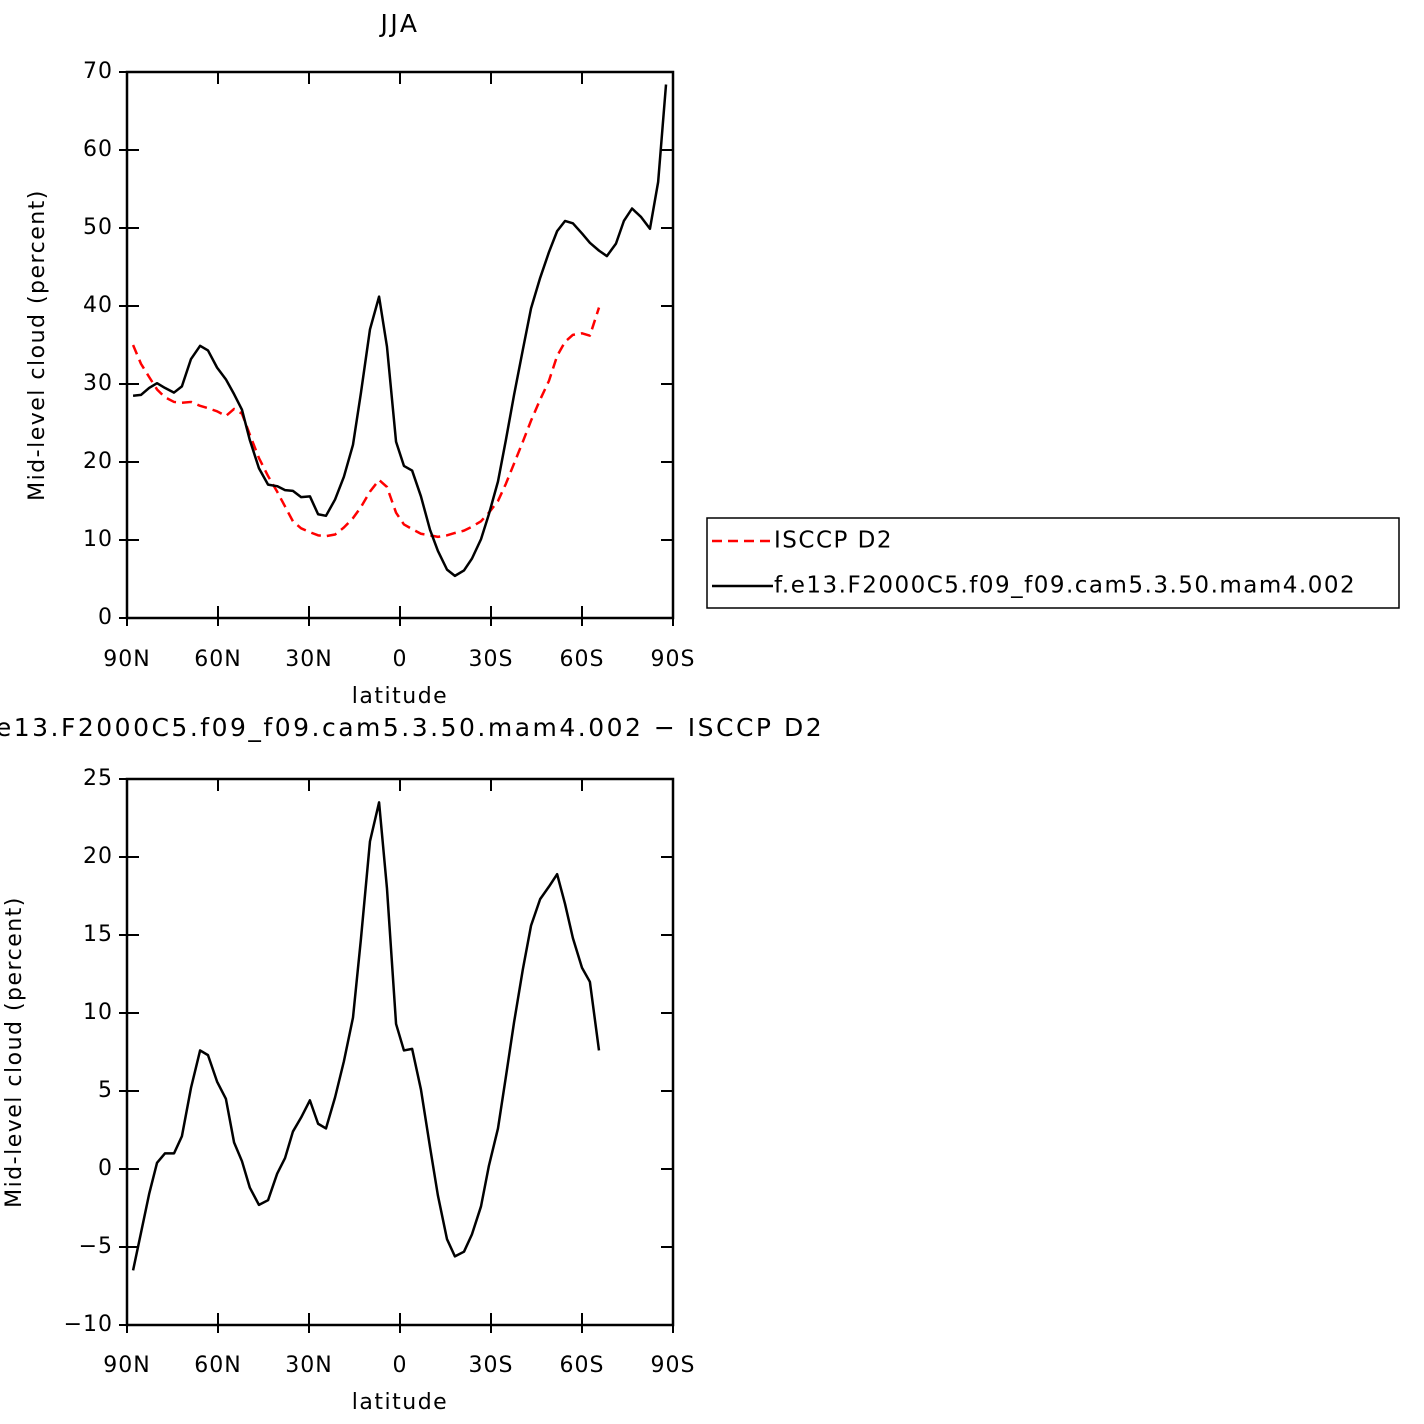 This screenshot has width=1424, height=1424. What do you see at coordinates (96, 1246) in the screenshot?
I see `y-tick-label: −5` at bounding box center [96, 1246].